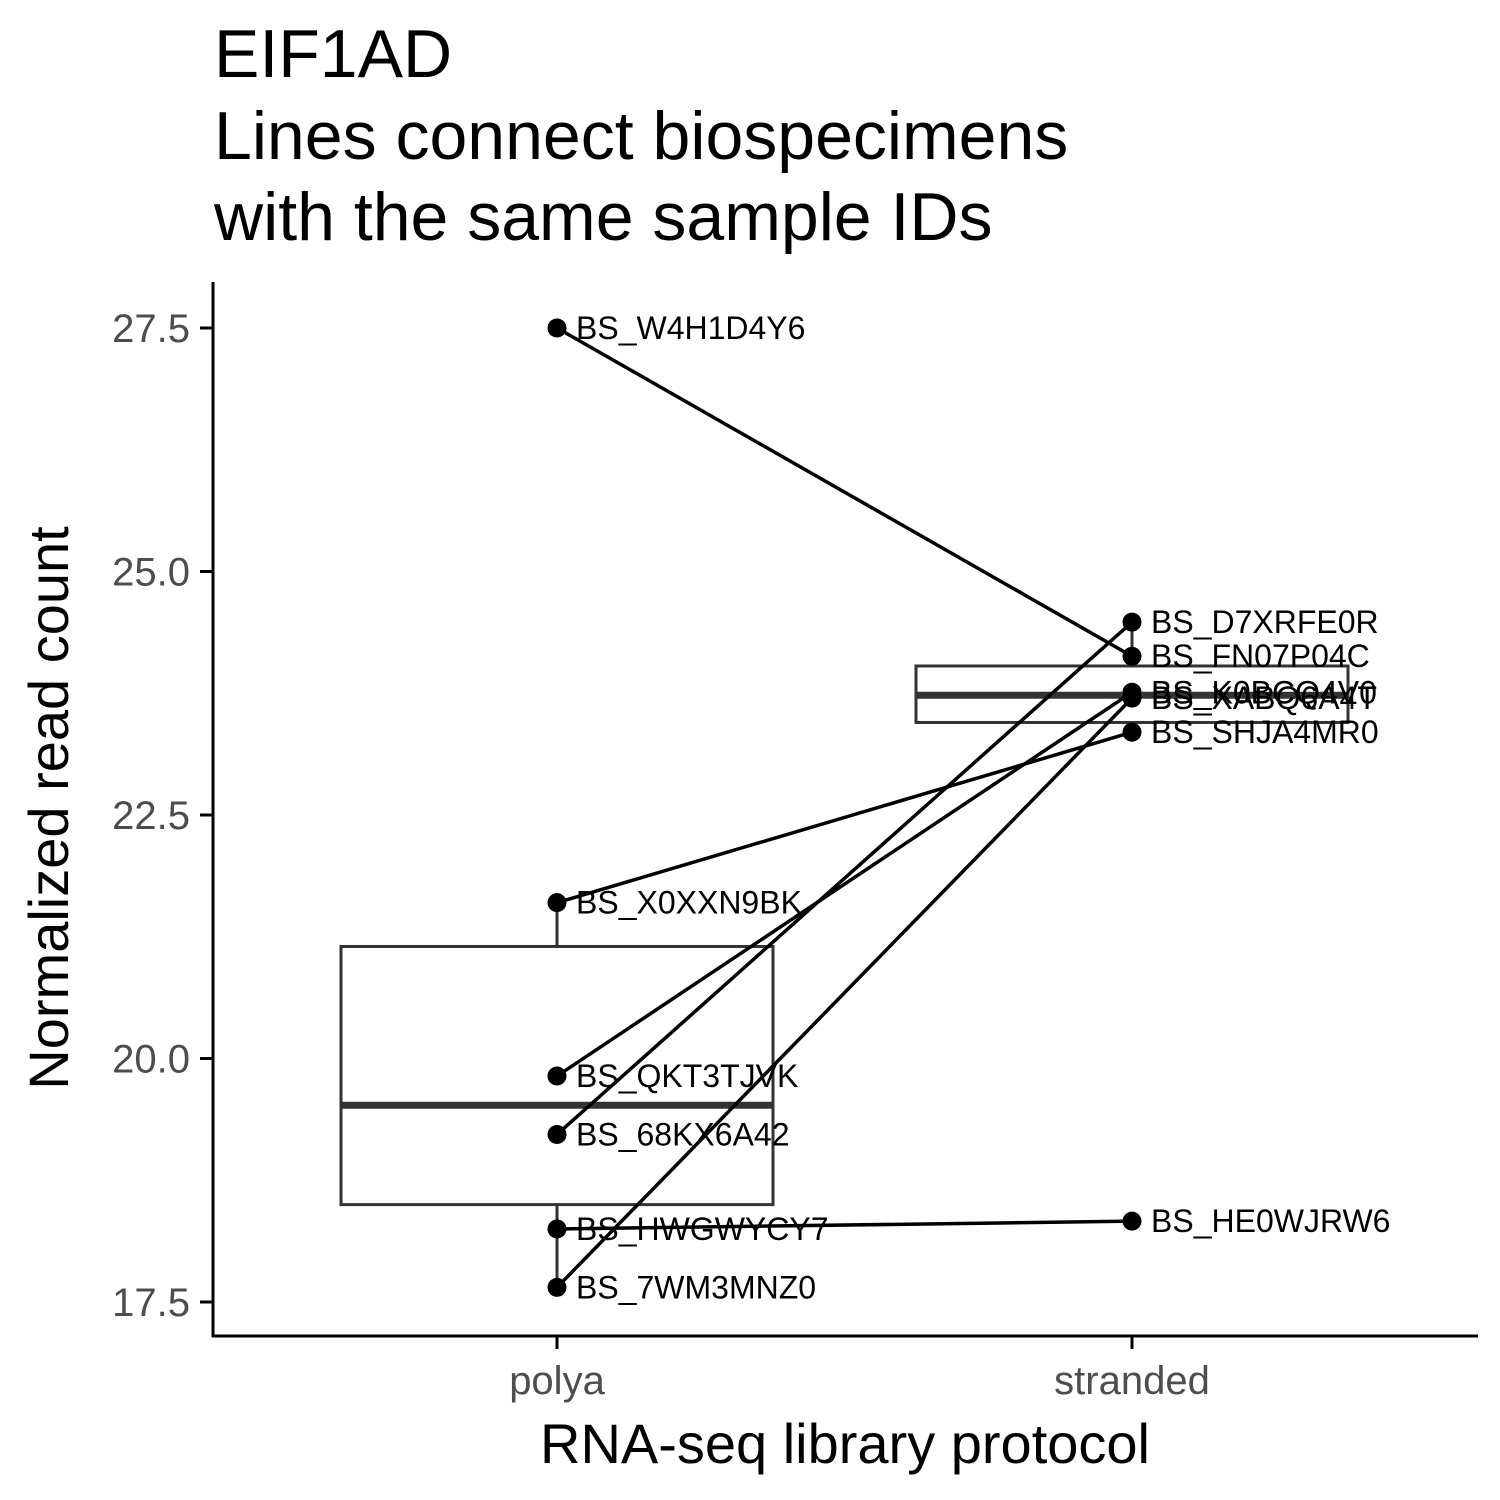 Image resolution: width=1500 pixels, height=1500 pixels. What do you see at coordinates (1132, 1381) in the screenshot?
I see `x-tick-label-stranded: stranded` at bounding box center [1132, 1381].